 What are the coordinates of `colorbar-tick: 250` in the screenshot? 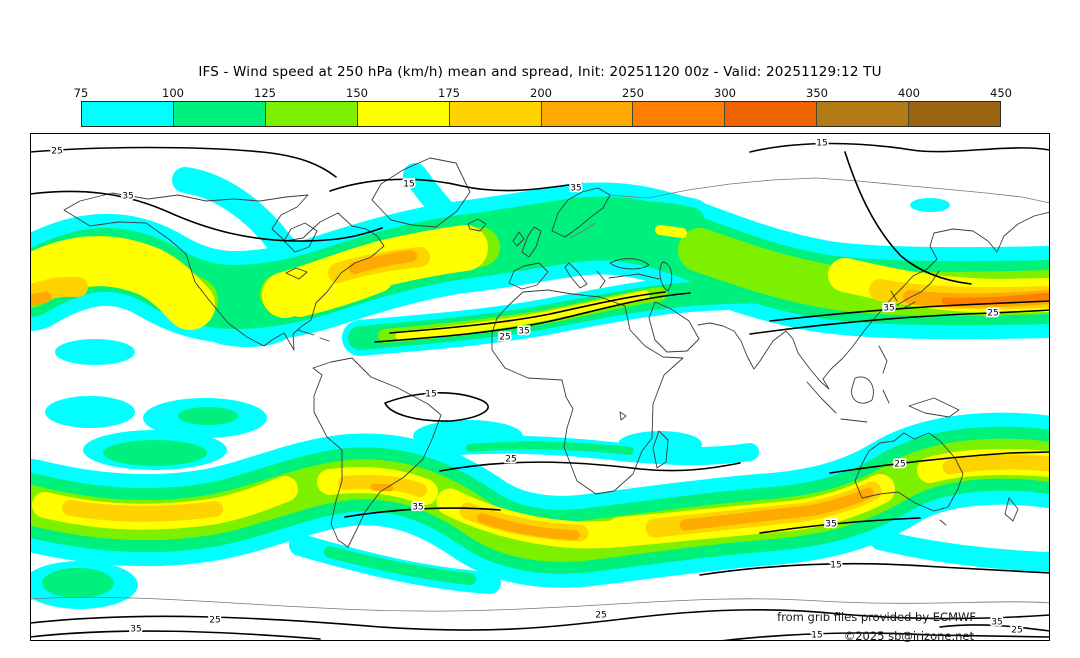 It's located at (633, 93).